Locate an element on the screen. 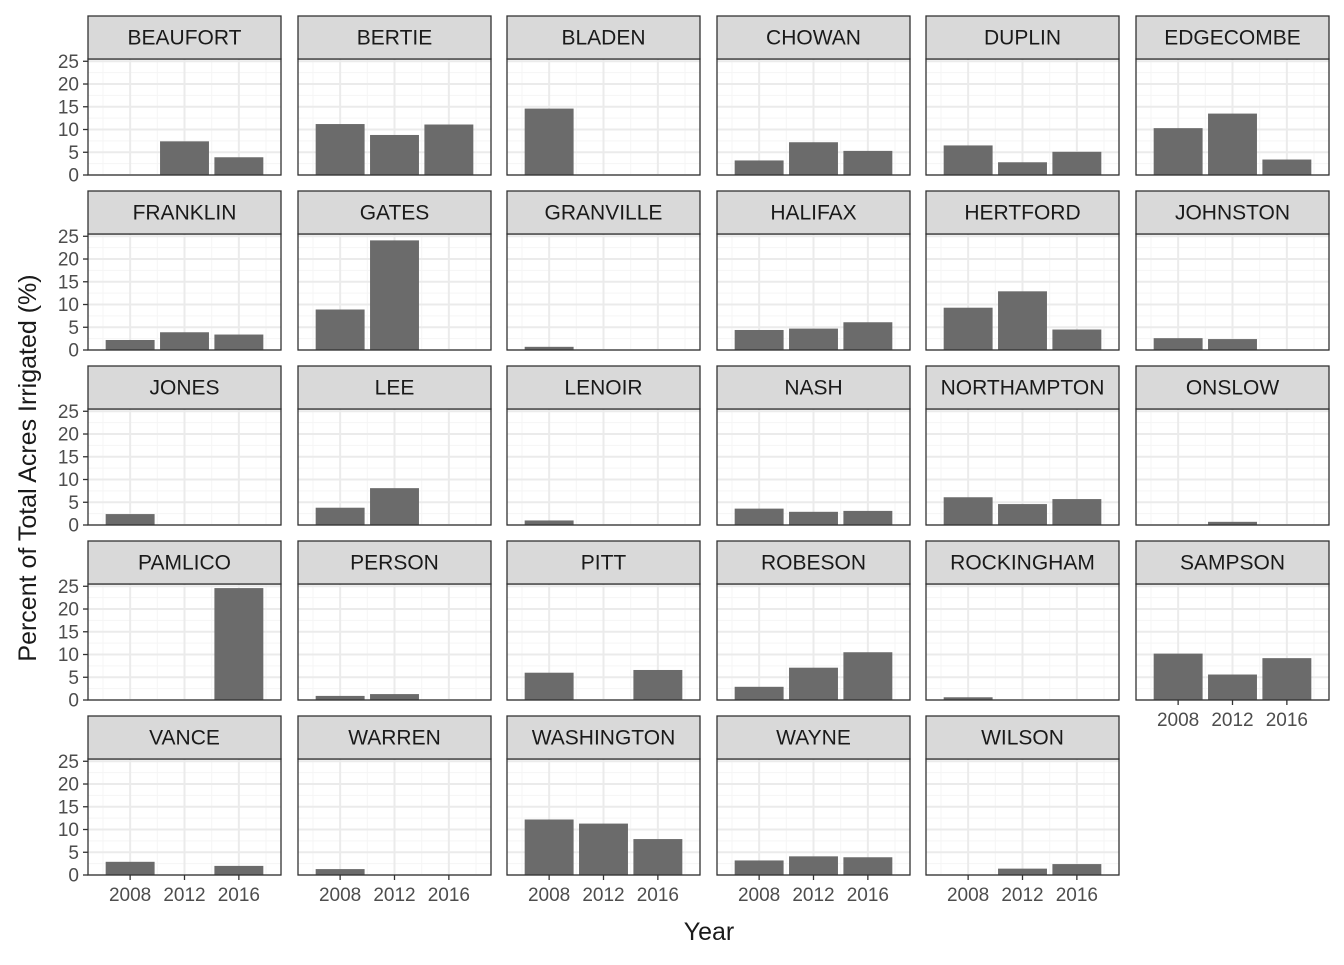 The width and height of the screenshot is (1344, 965). bar-lenoir-2008 is located at coordinates (549, 522).